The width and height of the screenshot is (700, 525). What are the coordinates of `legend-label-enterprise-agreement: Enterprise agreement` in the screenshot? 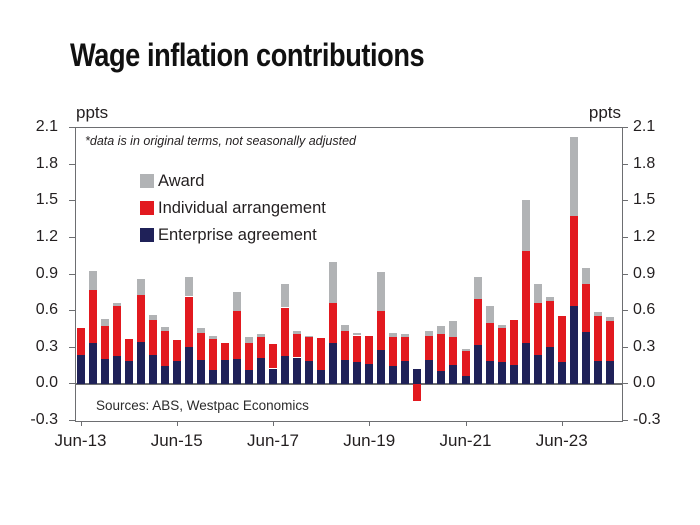 It's located at (237, 234).